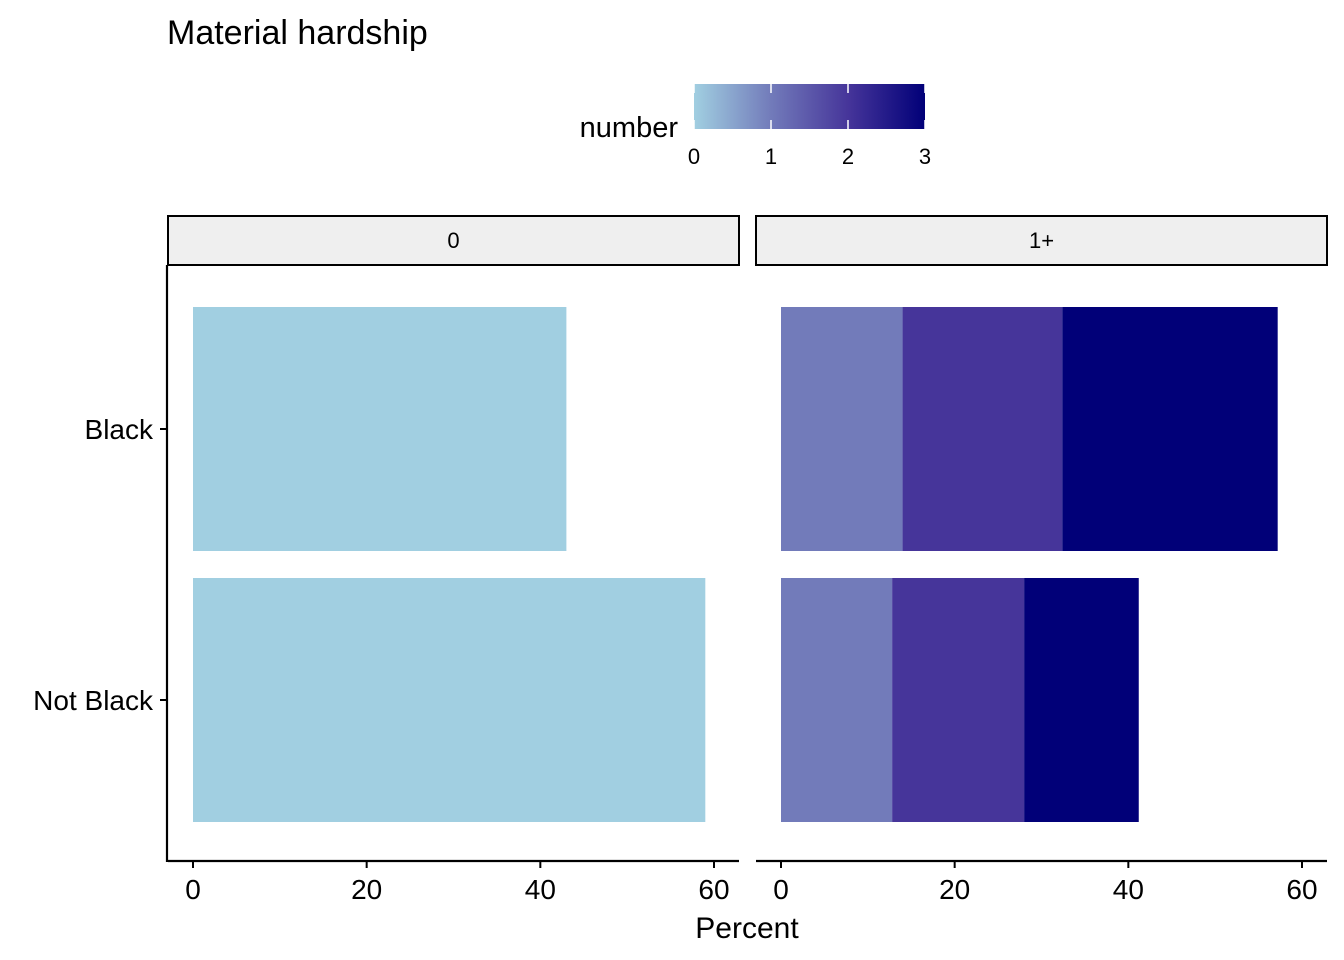 This screenshot has height=960, width=1344. Describe the element at coordinates (747, 928) in the screenshot. I see `x-axis-title: Percent` at that location.